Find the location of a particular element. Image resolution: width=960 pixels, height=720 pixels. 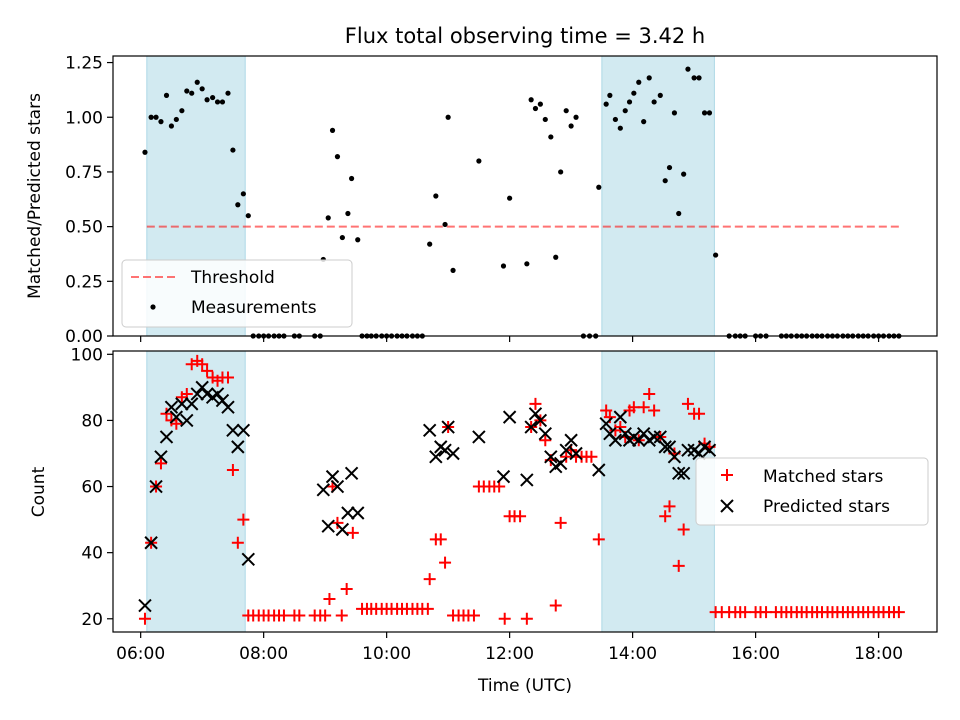

legend-matched-label: Matched stars is located at coordinates (823, 477).